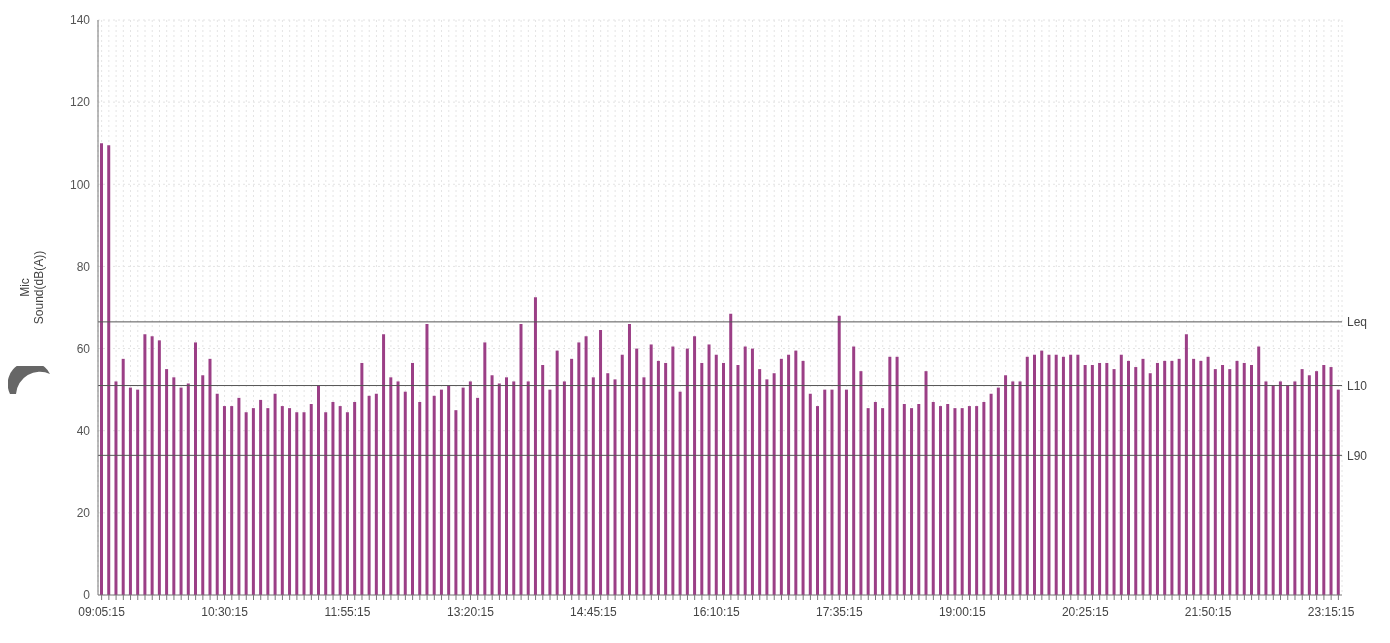  I want to click on y-tick-label: 140, so click(80, 20).